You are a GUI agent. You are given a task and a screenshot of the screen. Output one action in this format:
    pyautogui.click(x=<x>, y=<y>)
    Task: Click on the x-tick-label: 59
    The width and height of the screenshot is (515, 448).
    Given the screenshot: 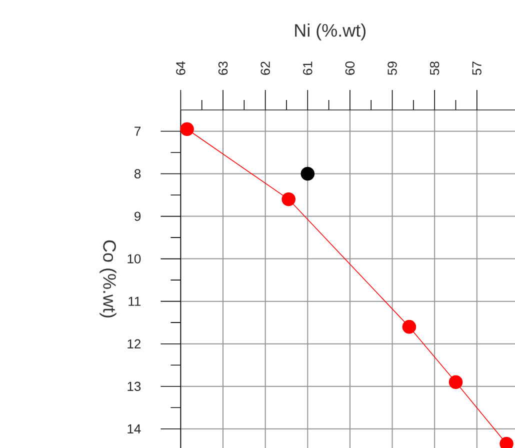 What is the action you would take?
    pyautogui.click(x=392, y=68)
    